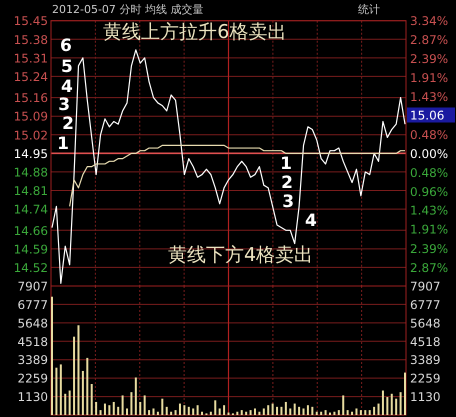 This screenshot has height=417, width=456. What do you see at coordinates (425, 305) in the screenshot?
I see `y2-tick-label: 6777` at bounding box center [425, 305].